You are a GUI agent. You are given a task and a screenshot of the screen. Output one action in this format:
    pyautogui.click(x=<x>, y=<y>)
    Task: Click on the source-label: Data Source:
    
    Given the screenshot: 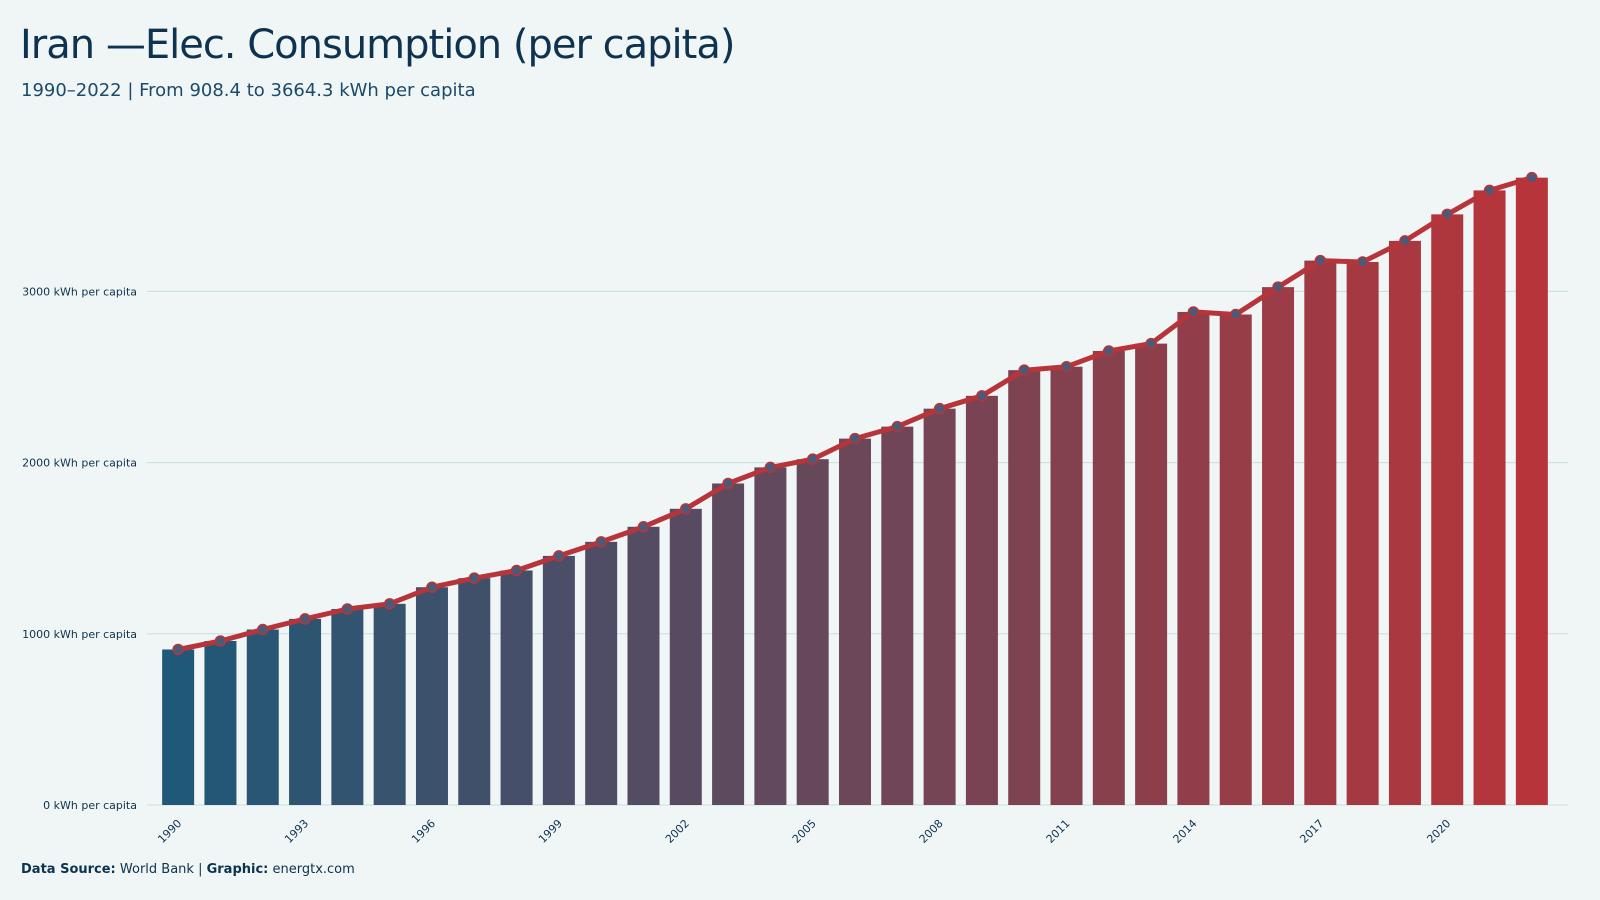 What is the action you would take?
    pyautogui.click(x=68, y=869)
    